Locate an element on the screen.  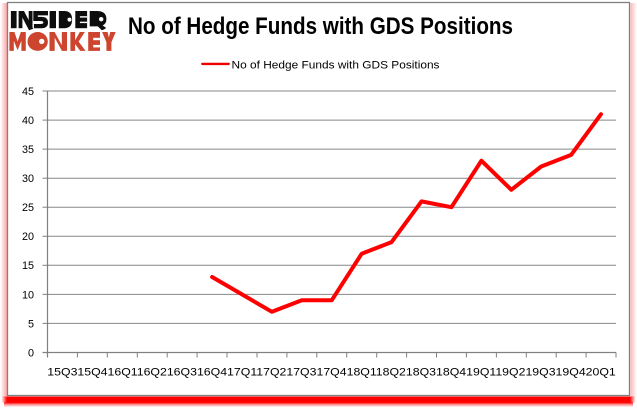
svg-text: 45 is located at coordinates (28, 92).